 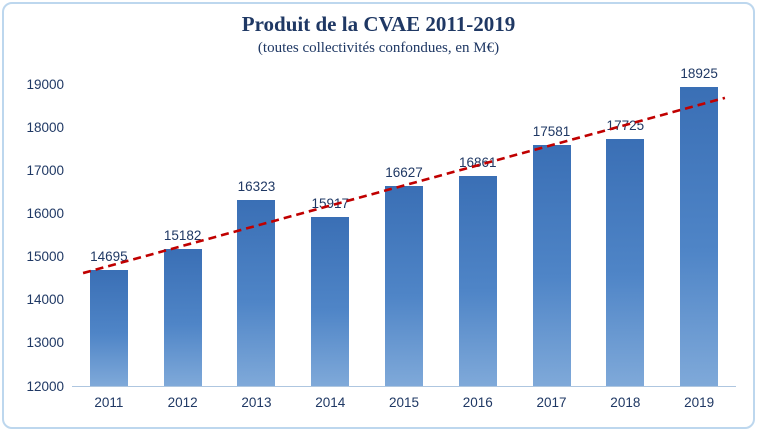 What do you see at coordinates (45, 386) in the screenshot?
I see `y-axis-label: 12000` at bounding box center [45, 386].